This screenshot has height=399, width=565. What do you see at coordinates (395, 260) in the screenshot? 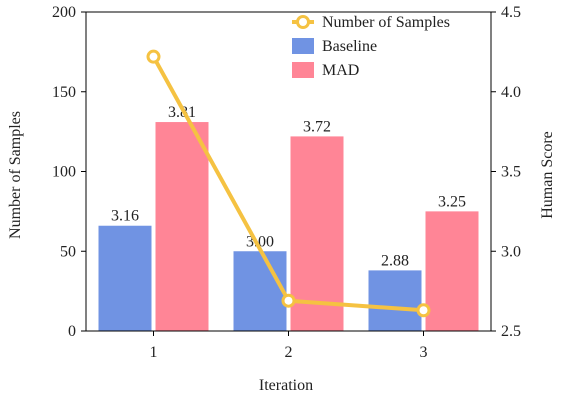
I see `bar-value-label: 2.88` at bounding box center [395, 260].